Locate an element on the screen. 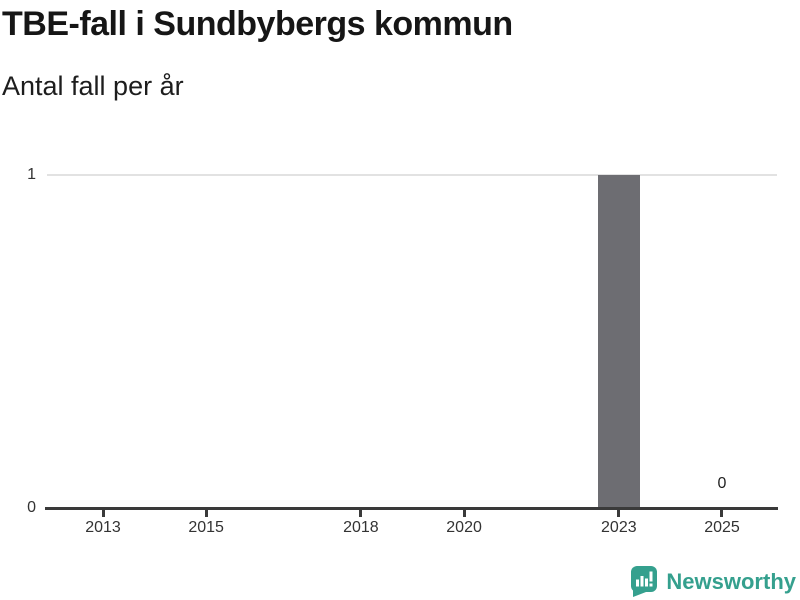  x-axis-tick-label: 2015 is located at coordinates (206, 527).